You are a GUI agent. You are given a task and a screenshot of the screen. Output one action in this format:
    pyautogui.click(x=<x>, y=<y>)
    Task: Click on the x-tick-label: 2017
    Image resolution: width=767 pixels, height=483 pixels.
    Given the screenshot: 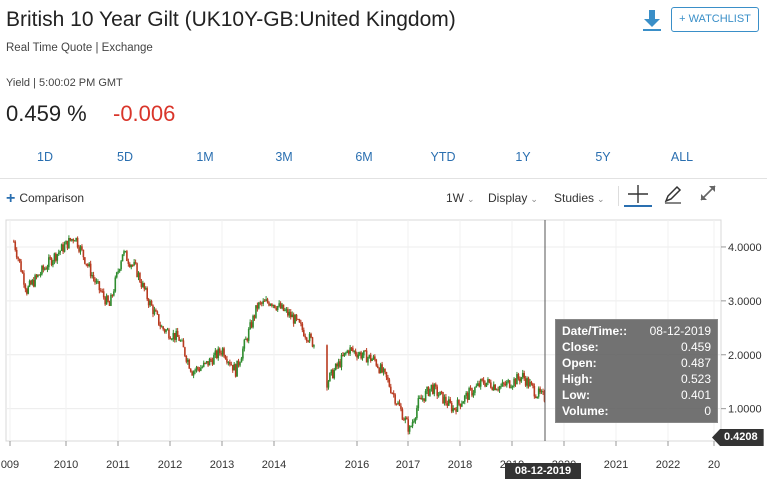 What is the action you would take?
    pyautogui.click(x=408, y=465)
    